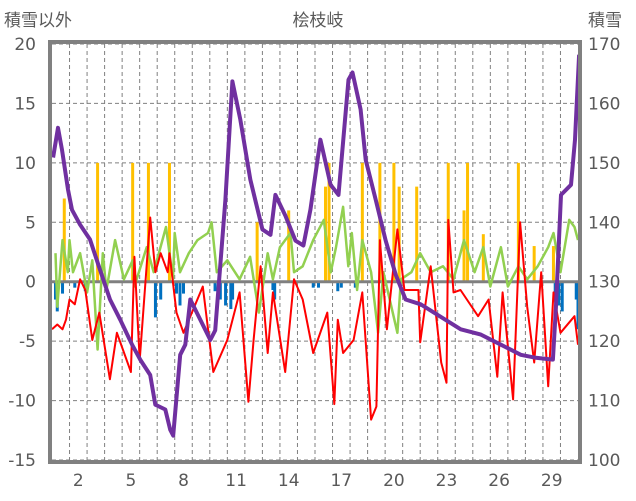 The image size is (636, 501). I want to click on x-tick-label: 29, so click(552, 481).